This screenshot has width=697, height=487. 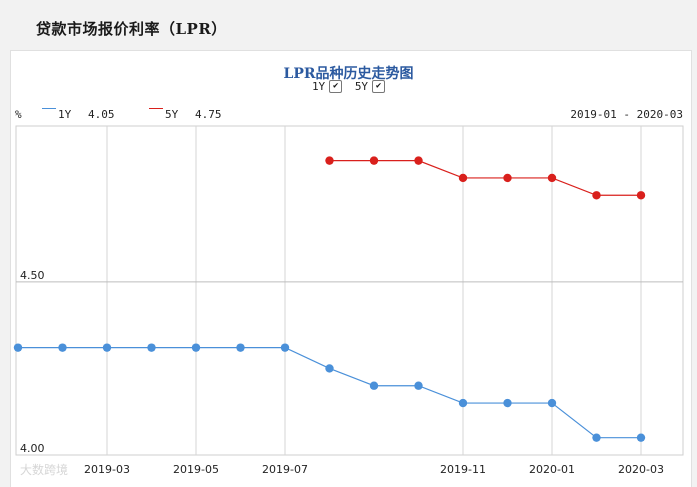 I want to click on unit-label: %, so click(x=18, y=114).